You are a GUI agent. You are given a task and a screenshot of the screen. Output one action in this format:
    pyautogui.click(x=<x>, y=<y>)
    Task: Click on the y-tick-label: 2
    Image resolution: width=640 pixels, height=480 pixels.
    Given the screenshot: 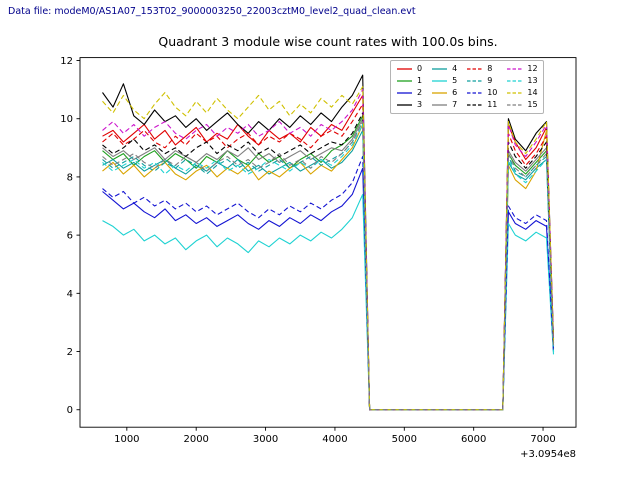 What is the action you would take?
    pyautogui.click(x=70, y=352)
    